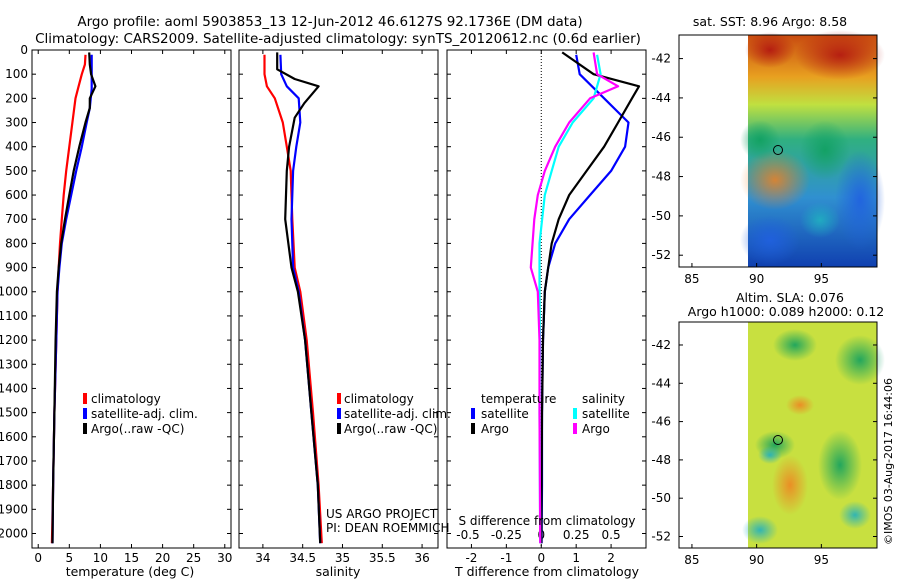  Describe the element at coordinates (73, 298) in the screenshot. I see `temperature-series` at that location.